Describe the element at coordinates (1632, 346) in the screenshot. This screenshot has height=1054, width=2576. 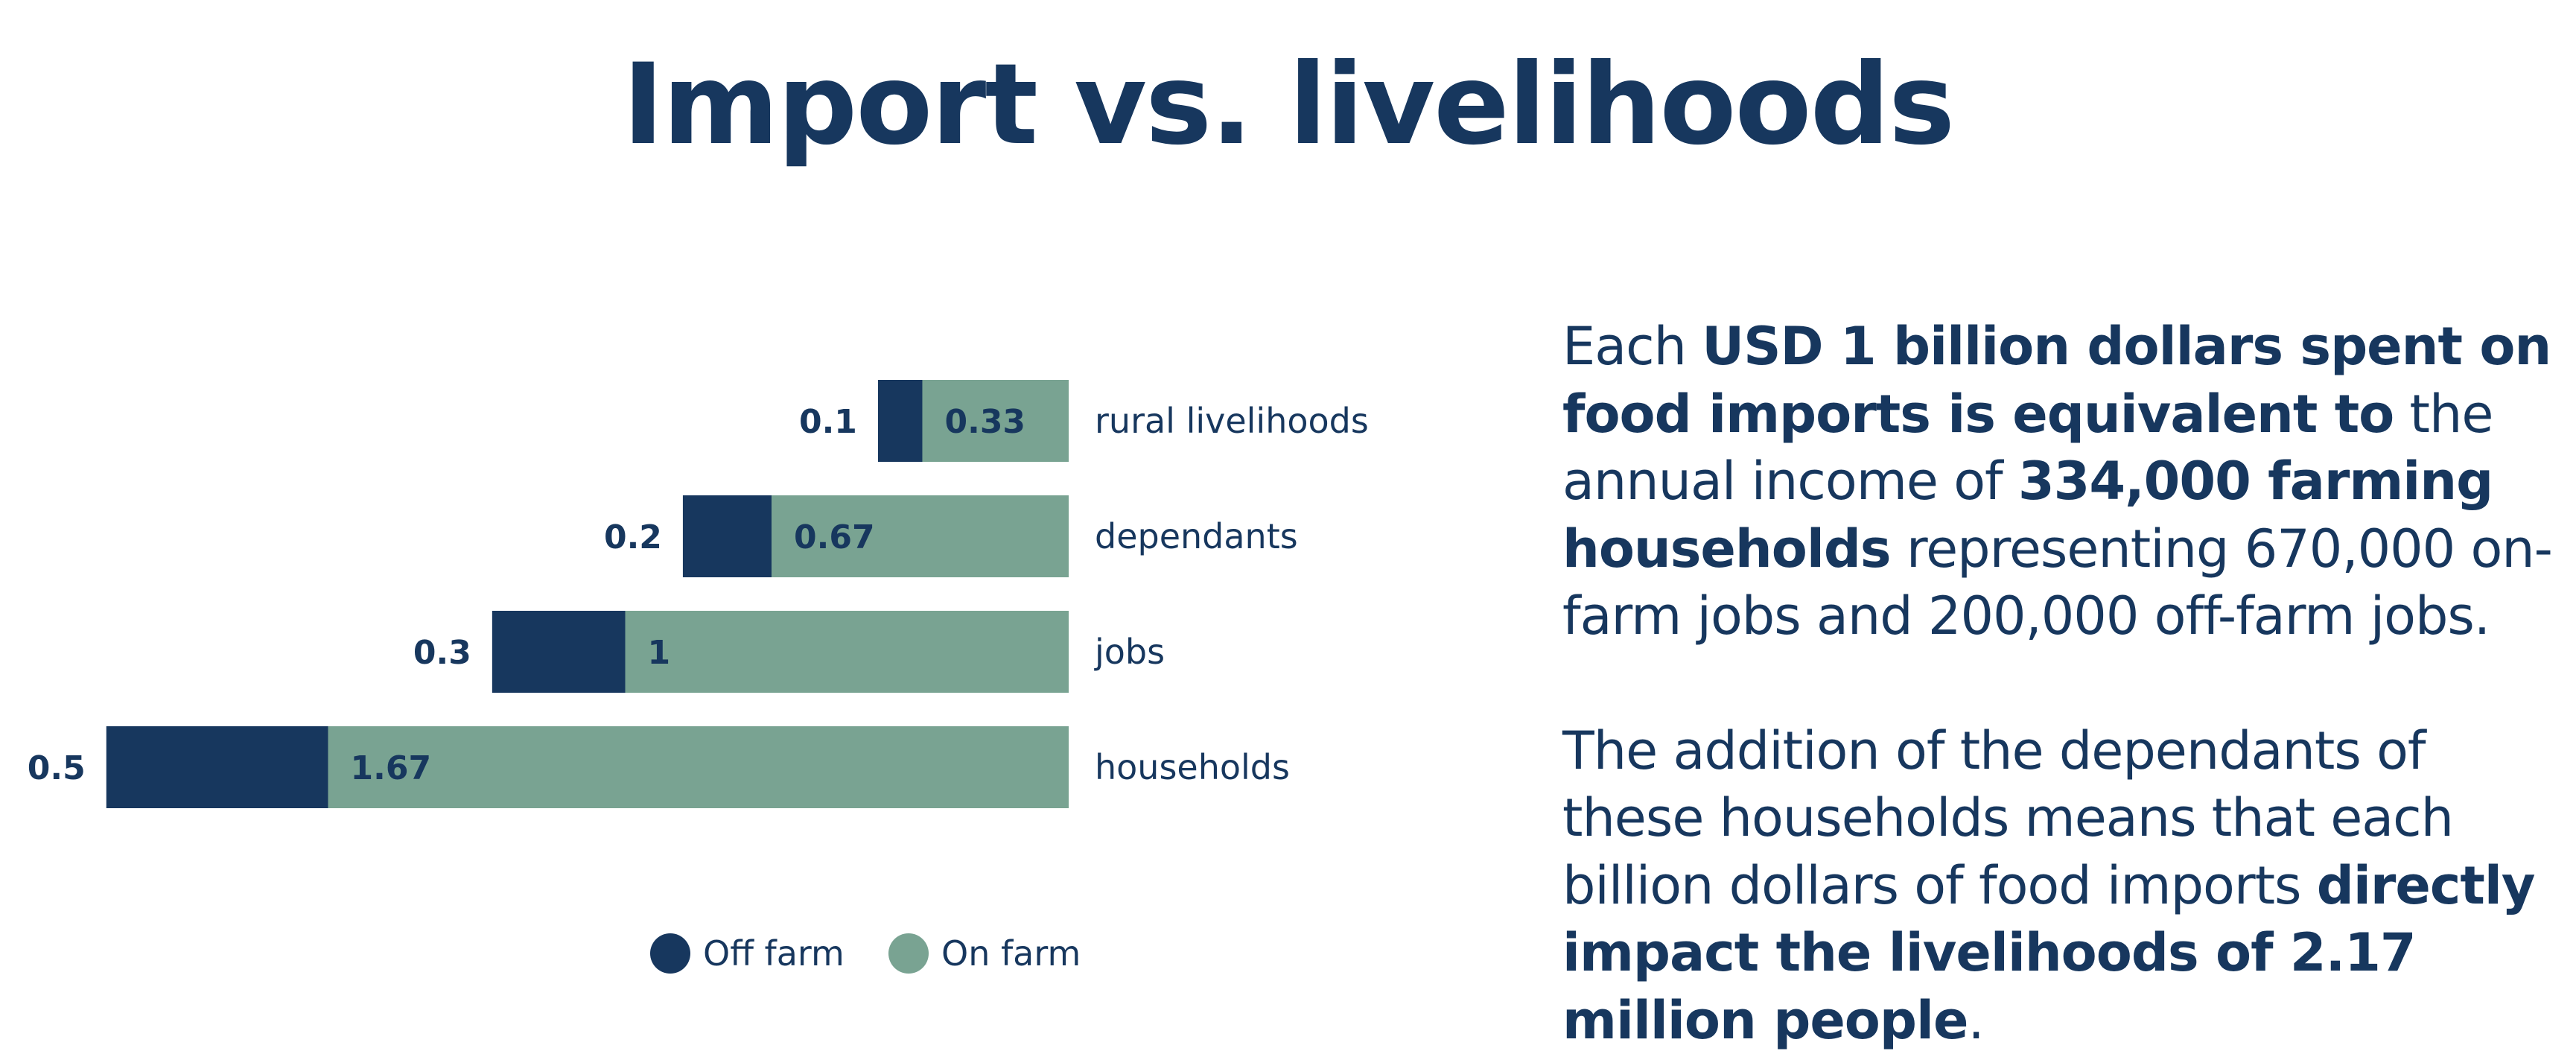
I see `desc-p1-text-1: Each` at that location.